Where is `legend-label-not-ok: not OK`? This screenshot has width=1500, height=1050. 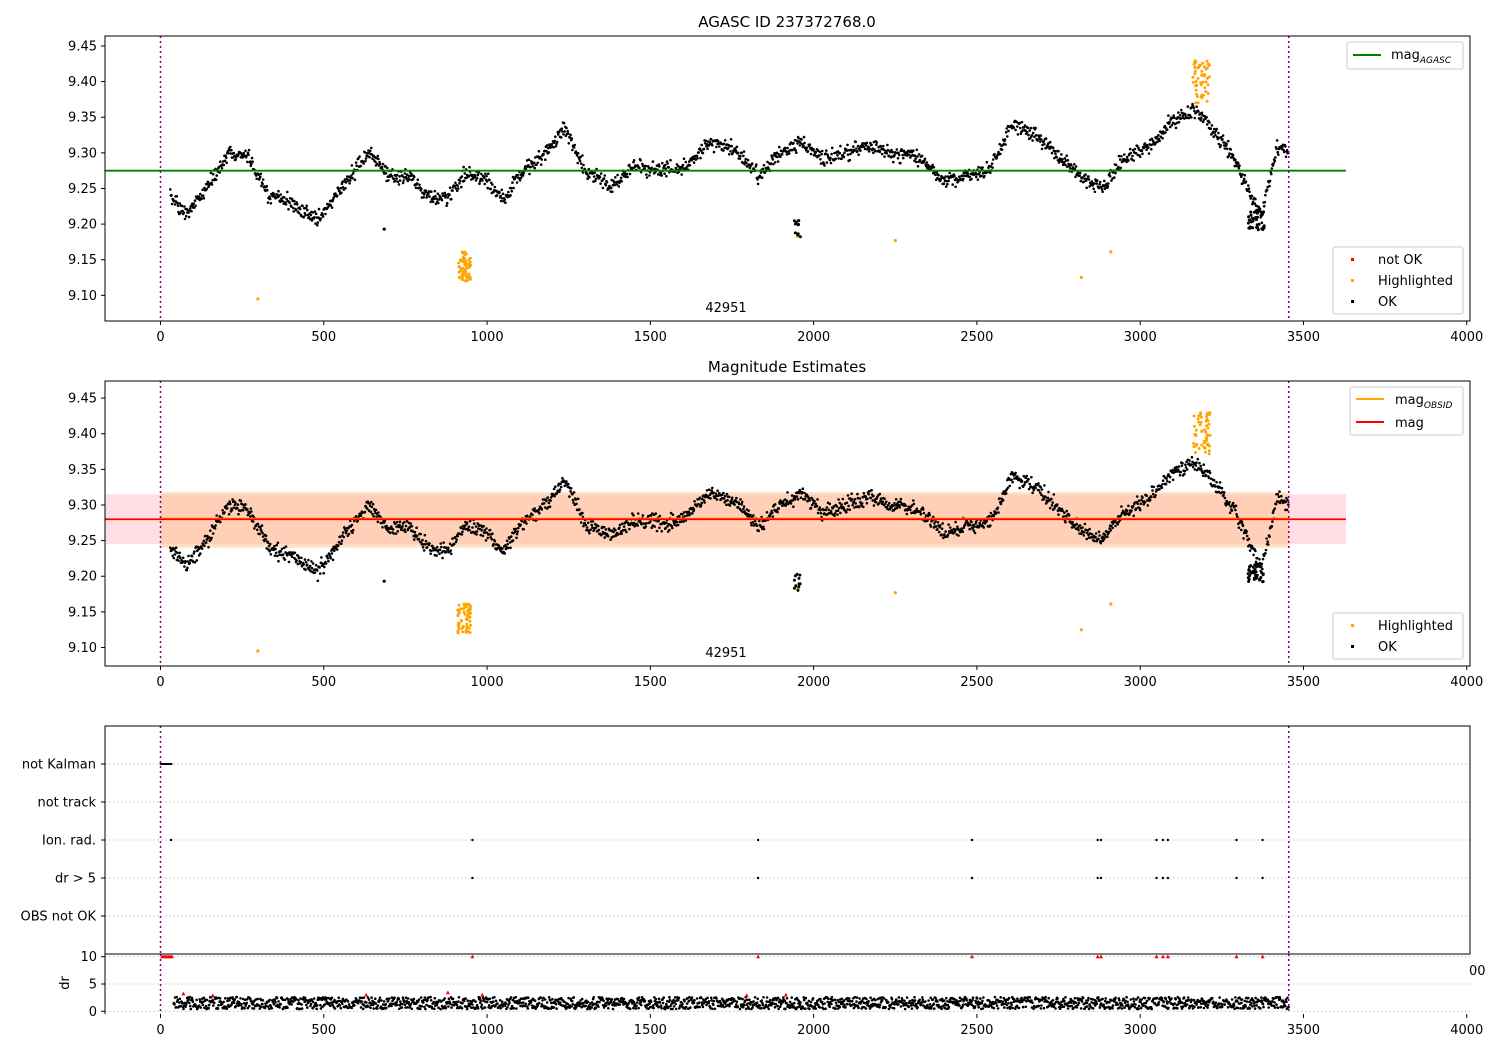 legend-label-not-ok: not OK is located at coordinates (1400, 260).